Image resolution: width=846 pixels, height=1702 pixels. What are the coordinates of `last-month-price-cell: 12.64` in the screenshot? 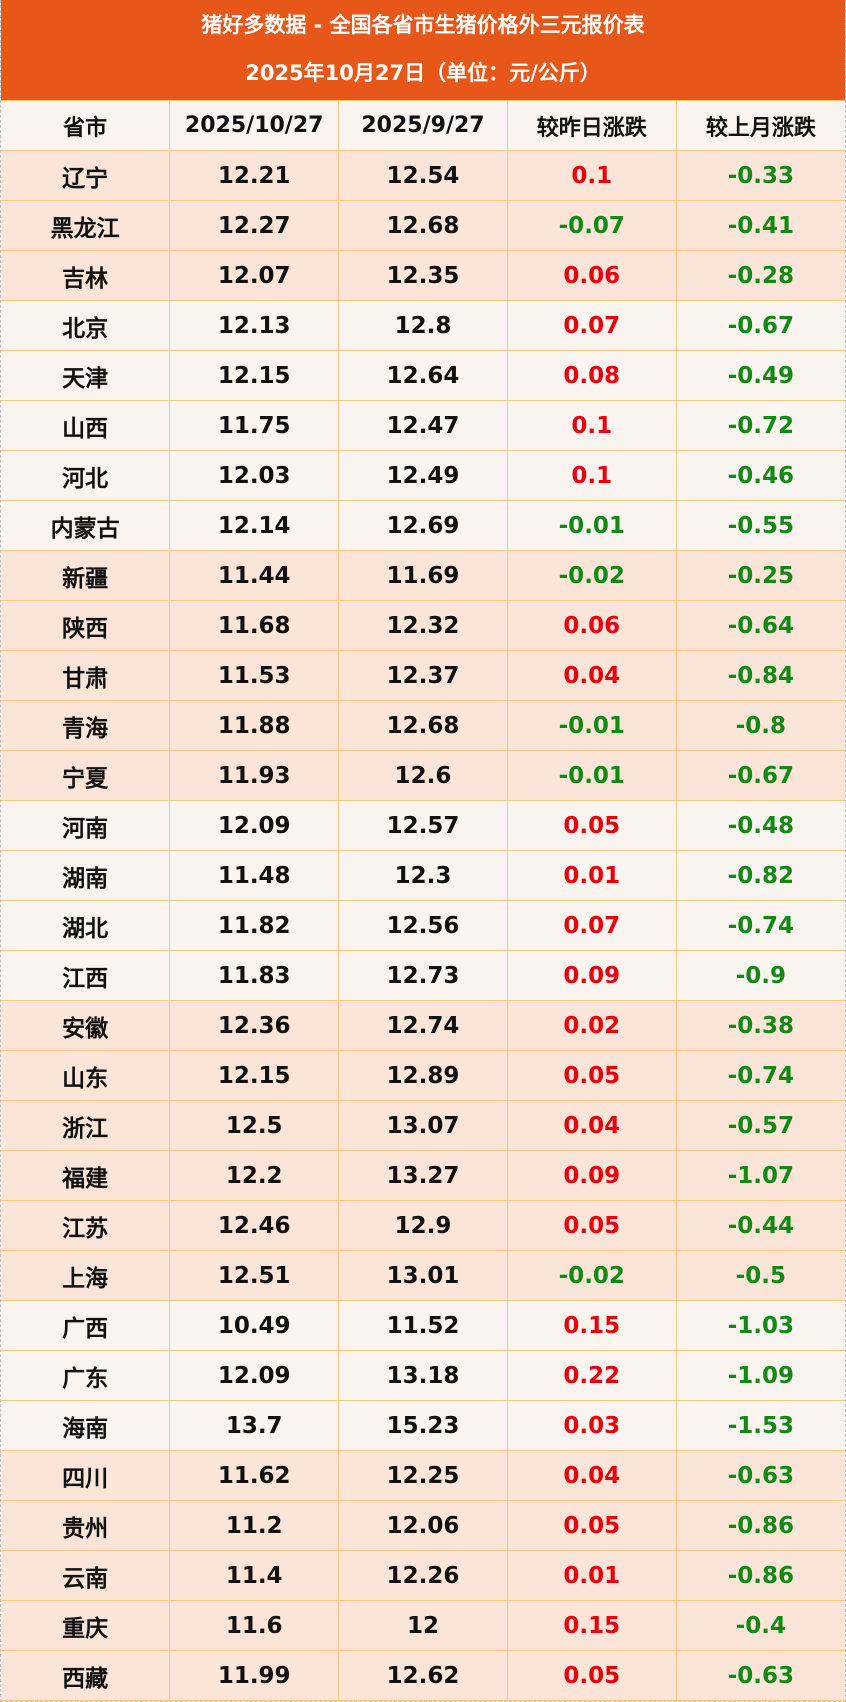 It's located at (423, 375).